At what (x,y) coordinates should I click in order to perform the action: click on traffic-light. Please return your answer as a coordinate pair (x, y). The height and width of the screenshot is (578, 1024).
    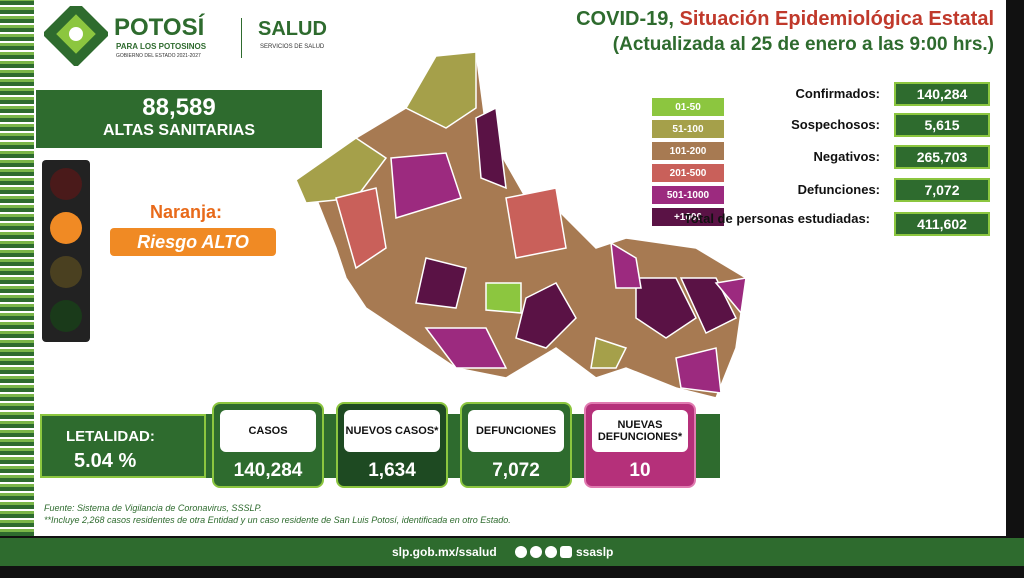
    Looking at the image, I should click on (66, 251).